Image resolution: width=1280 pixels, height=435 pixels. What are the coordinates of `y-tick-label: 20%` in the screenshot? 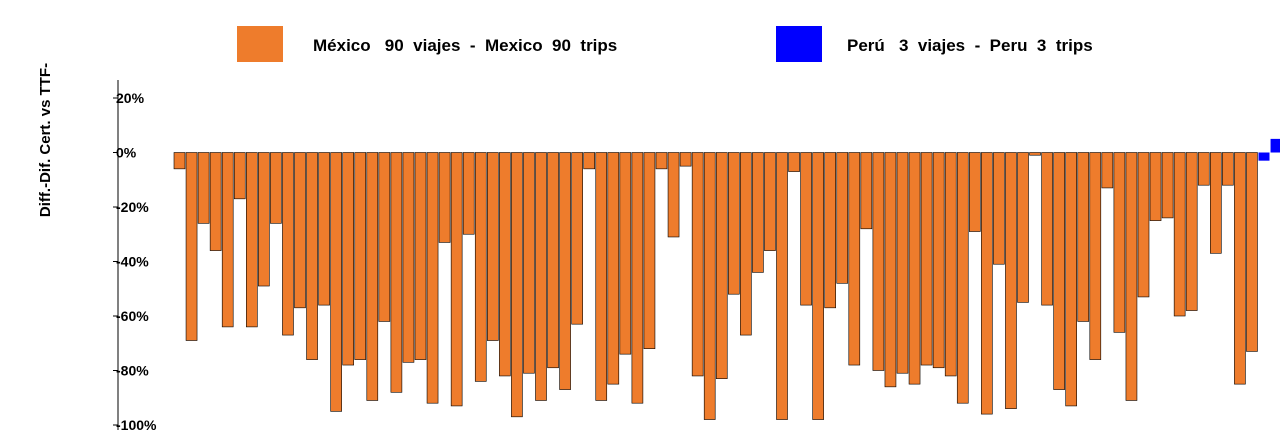 It's located at (130, 98).